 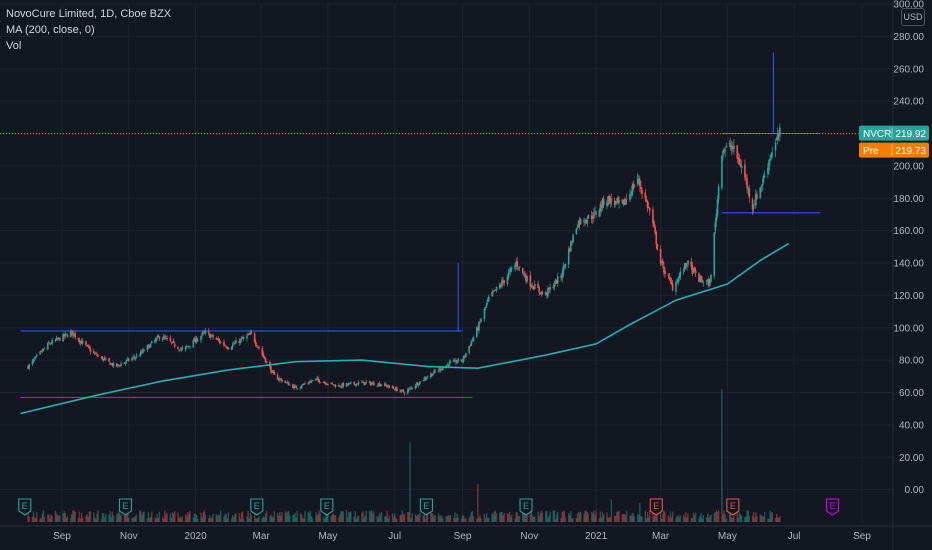 What do you see at coordinates (911, 425) in the screenshot?
I see `price-tick-label: 40.00` at bounding box center [911, 425].